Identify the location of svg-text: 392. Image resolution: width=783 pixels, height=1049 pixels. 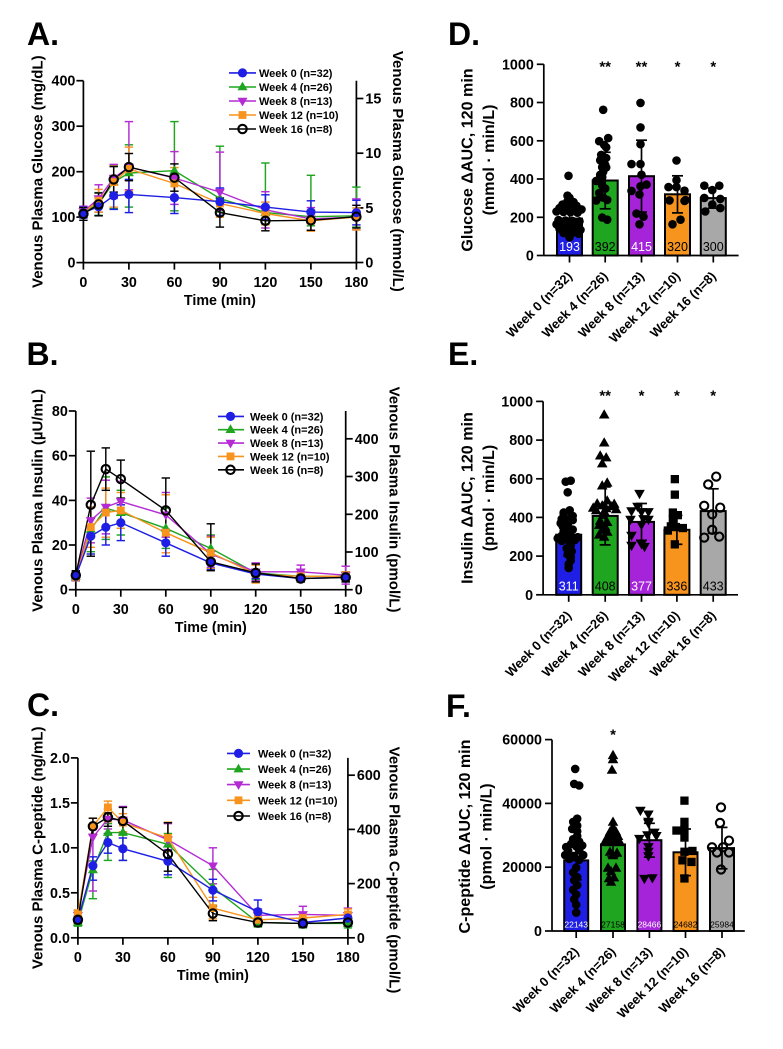
(605, 247).